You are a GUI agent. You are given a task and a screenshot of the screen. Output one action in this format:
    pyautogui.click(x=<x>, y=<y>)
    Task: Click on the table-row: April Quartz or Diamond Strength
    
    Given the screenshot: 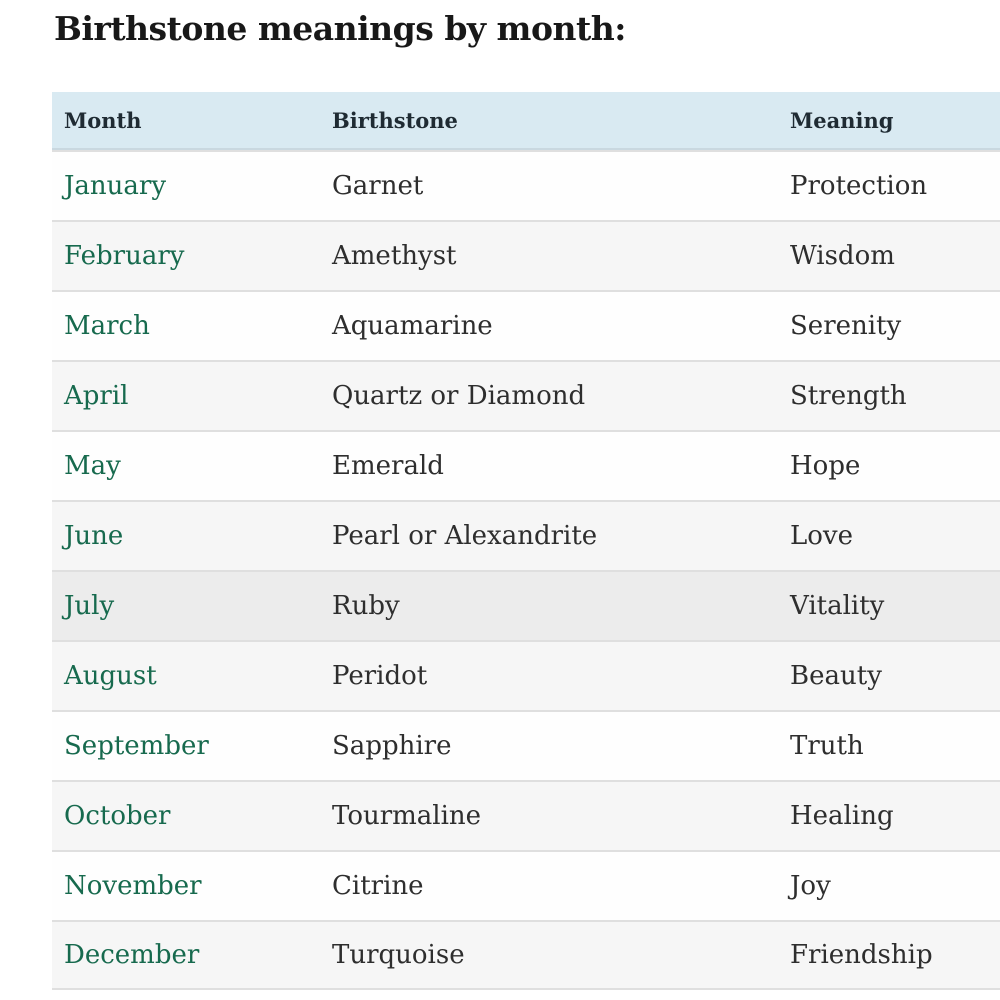 What is the action you would take?
    pyautogui.click(x=526, y=395)
    